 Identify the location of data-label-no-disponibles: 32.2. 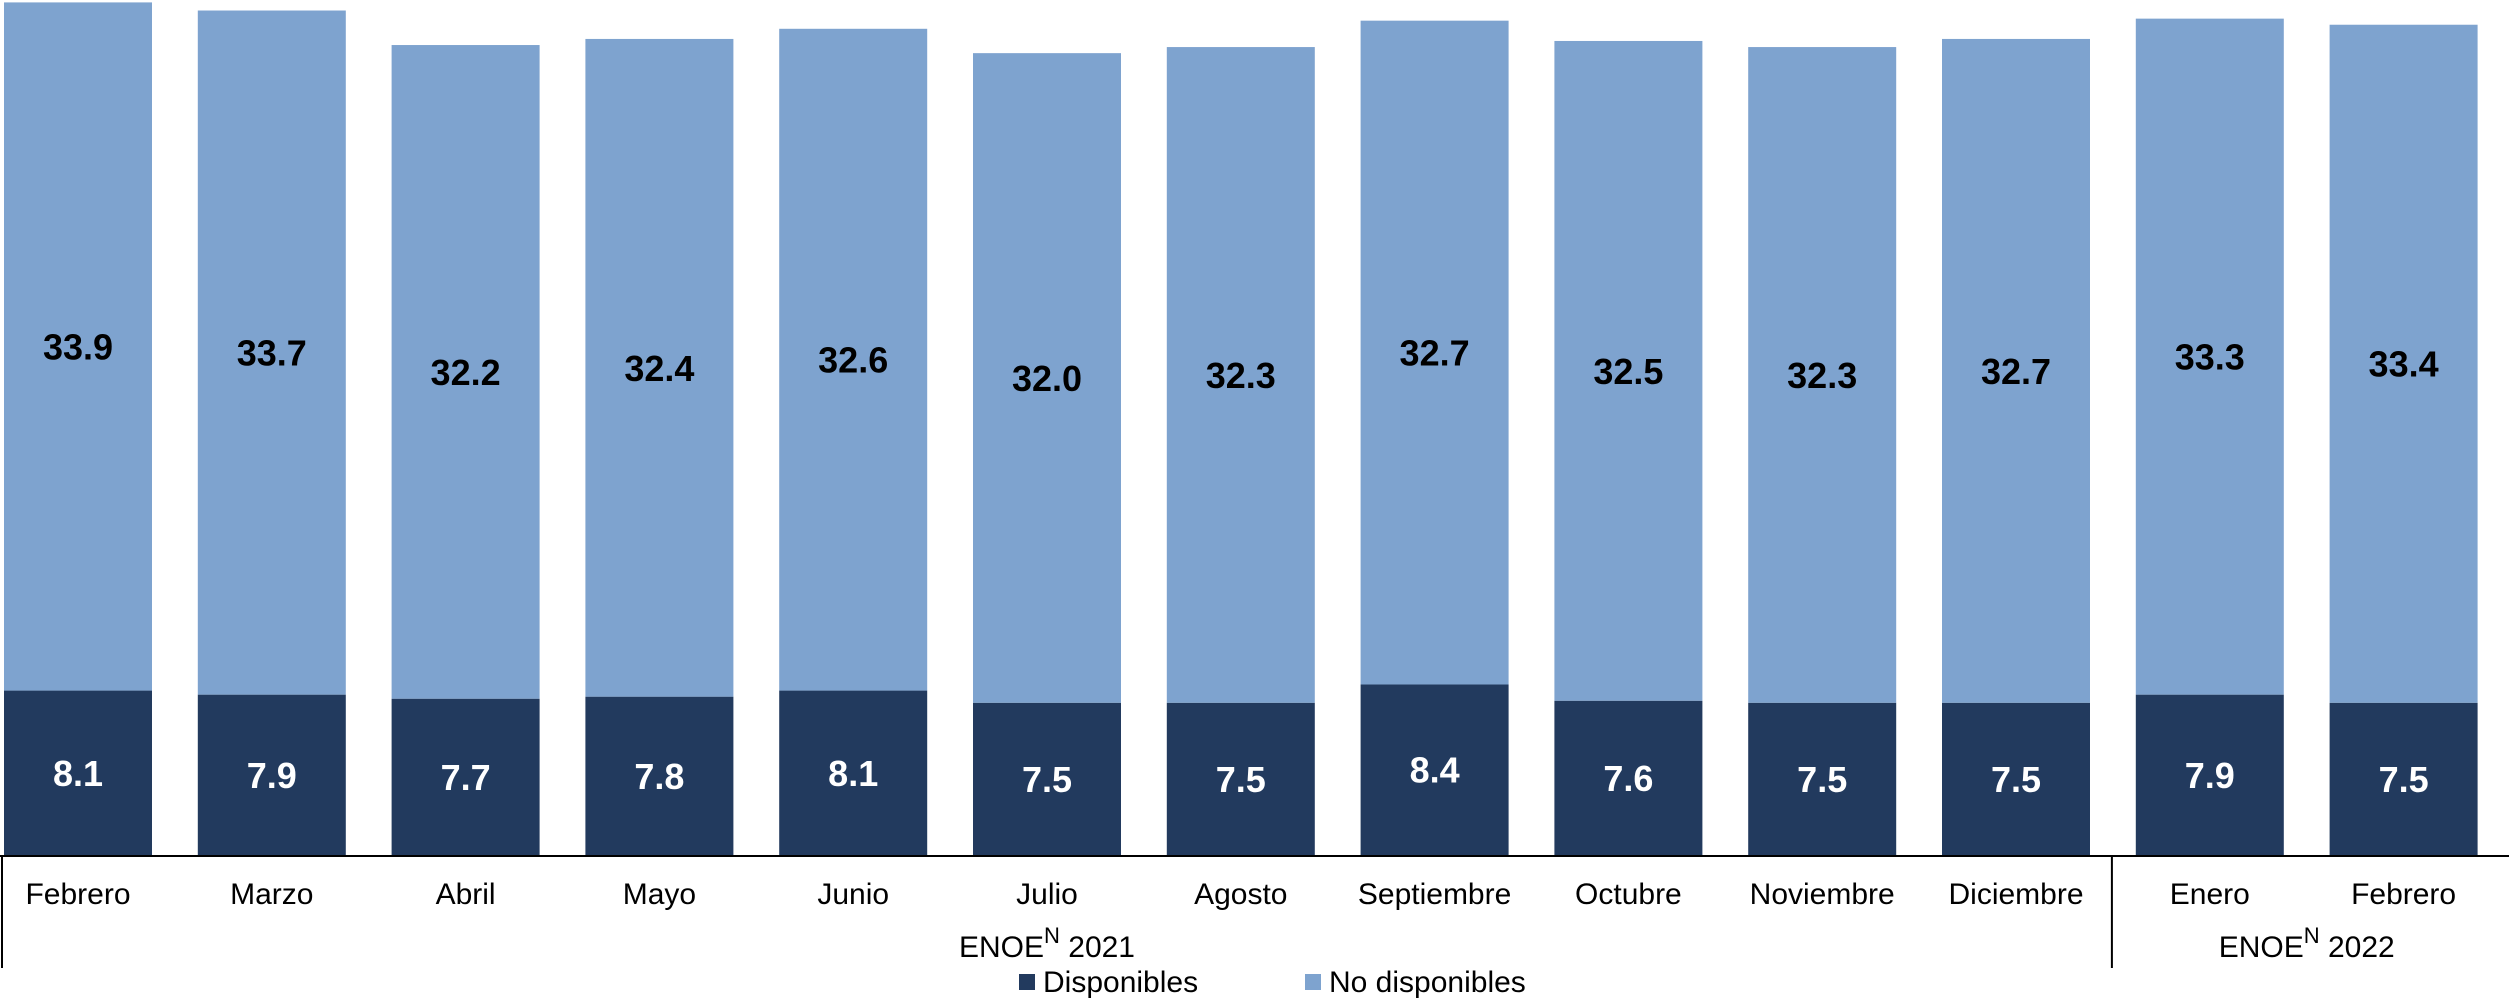
(466, 372).